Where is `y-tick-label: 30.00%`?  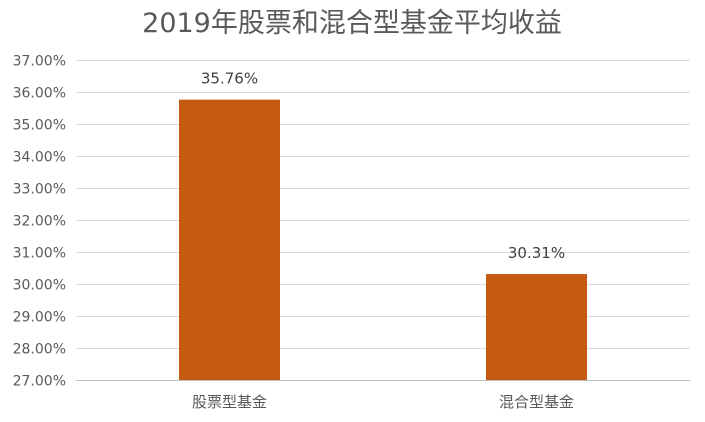 y-tick-label: 30.00% is located at coordinates (39, 286).